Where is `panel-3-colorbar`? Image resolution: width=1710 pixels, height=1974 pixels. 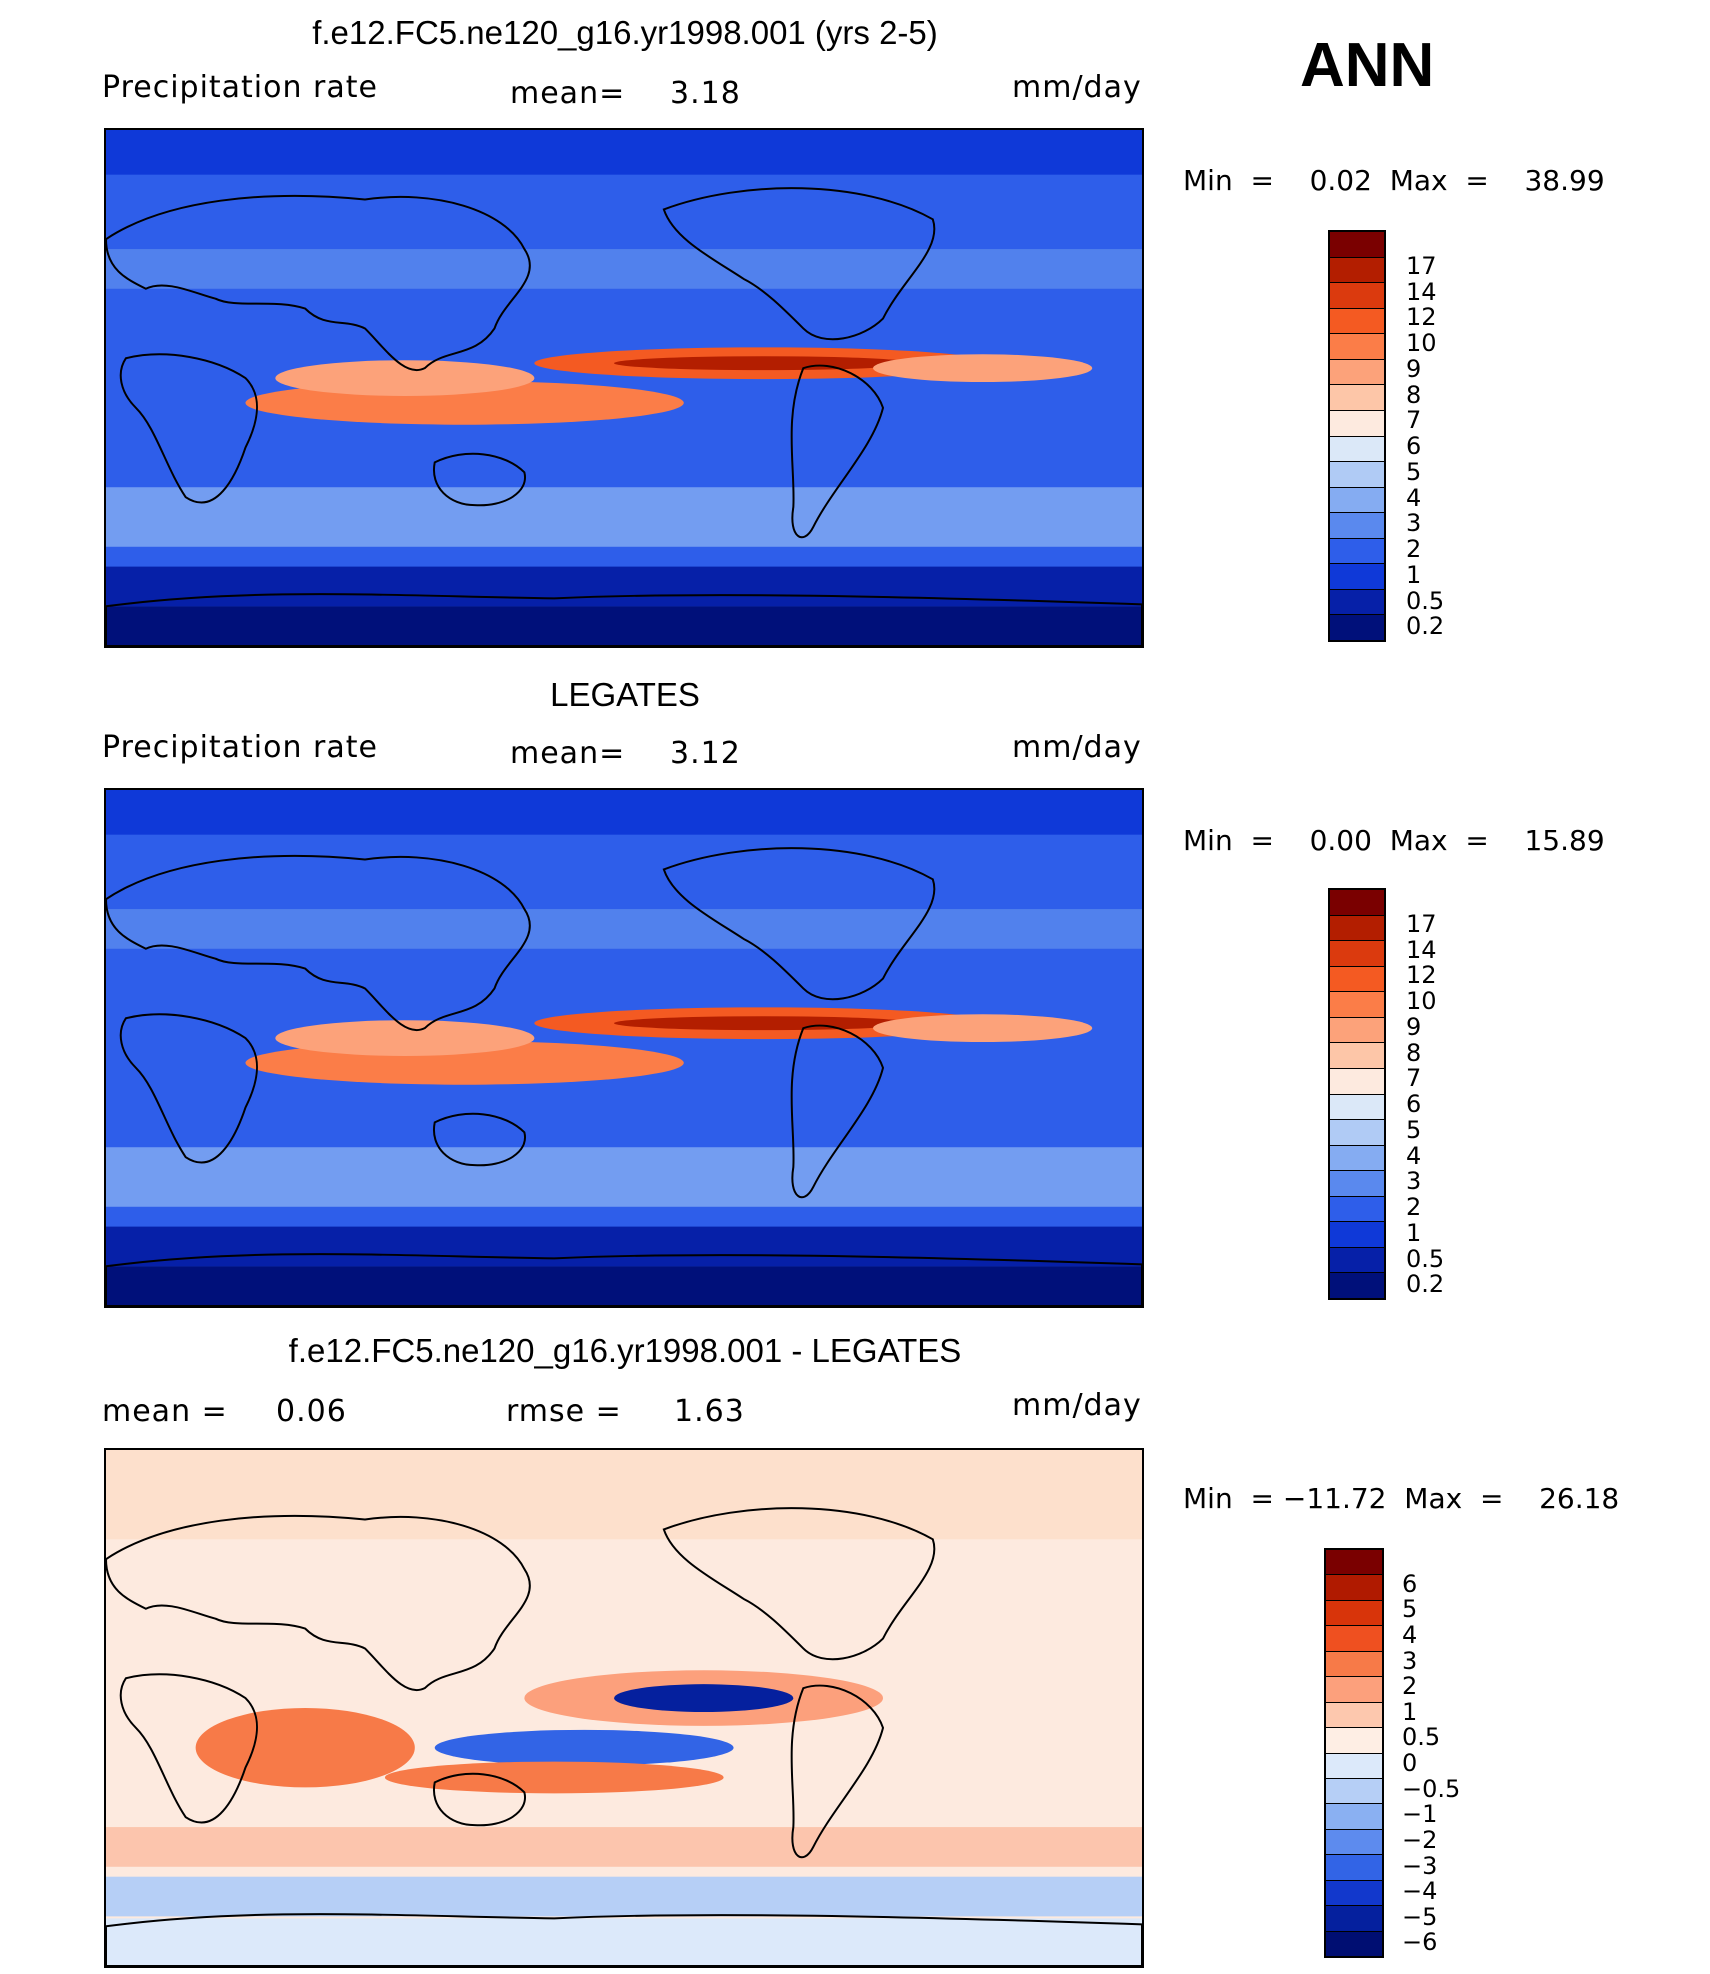 panel-3-colorbar is located at coordinates (1354, 1753).